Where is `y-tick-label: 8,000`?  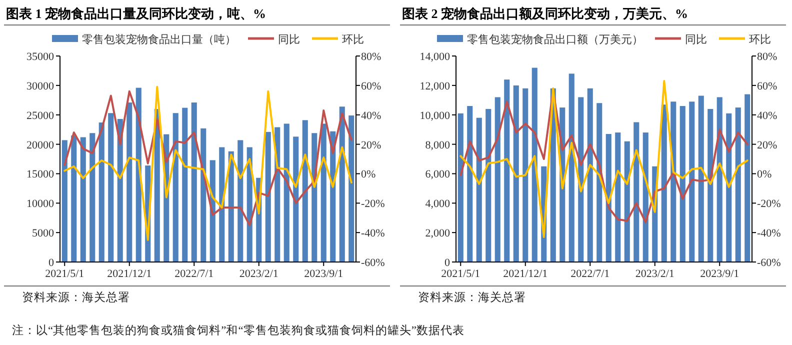 y-tick-label: 8,000 is located at coordinates (437, 145).